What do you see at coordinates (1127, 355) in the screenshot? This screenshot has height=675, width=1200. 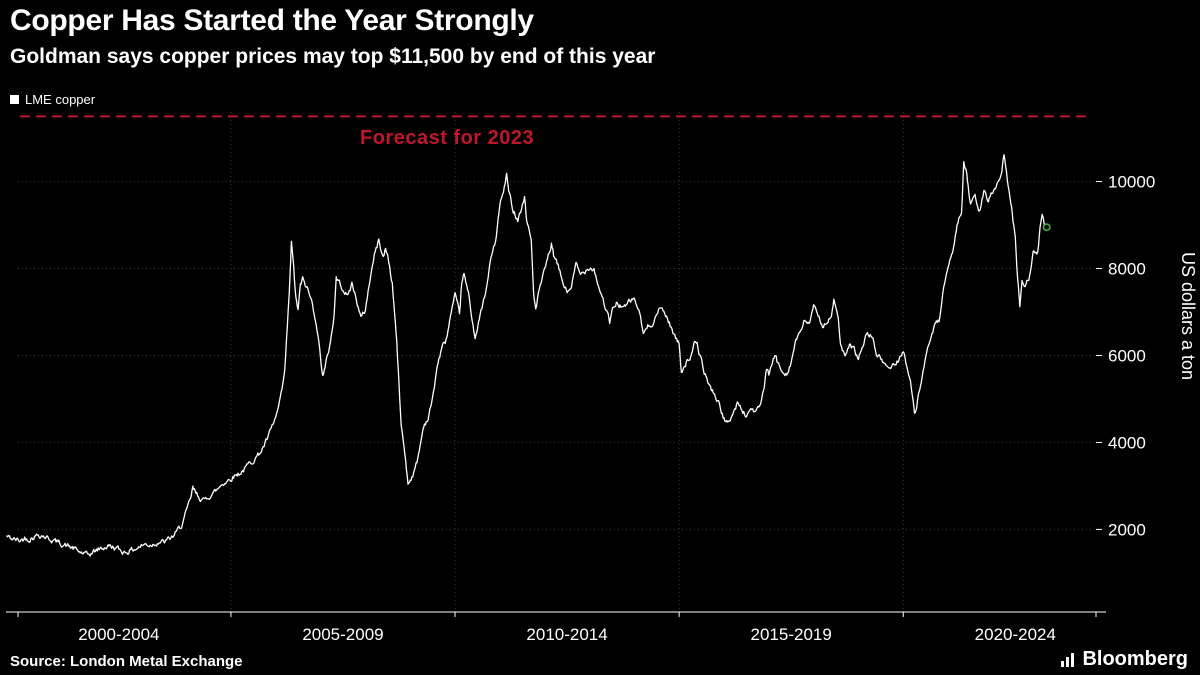 I see `svg-text: 6000` at bounding box center [1127, 355].